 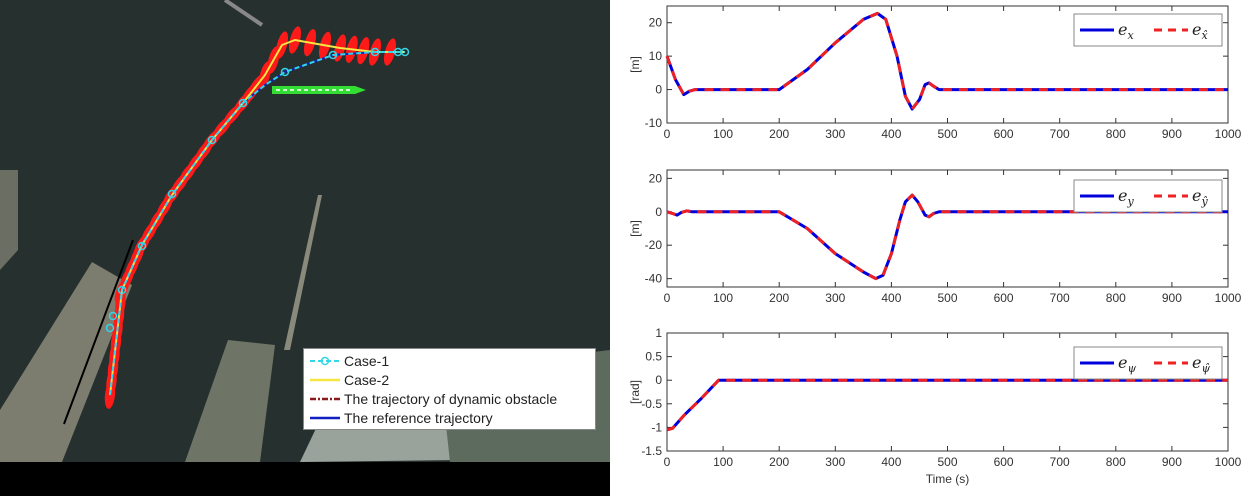 I want to click on black-band, so click(x=305, y=479).